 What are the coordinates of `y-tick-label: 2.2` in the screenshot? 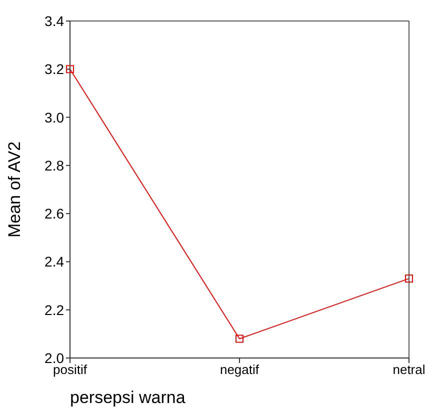 It's located at (54, 310).